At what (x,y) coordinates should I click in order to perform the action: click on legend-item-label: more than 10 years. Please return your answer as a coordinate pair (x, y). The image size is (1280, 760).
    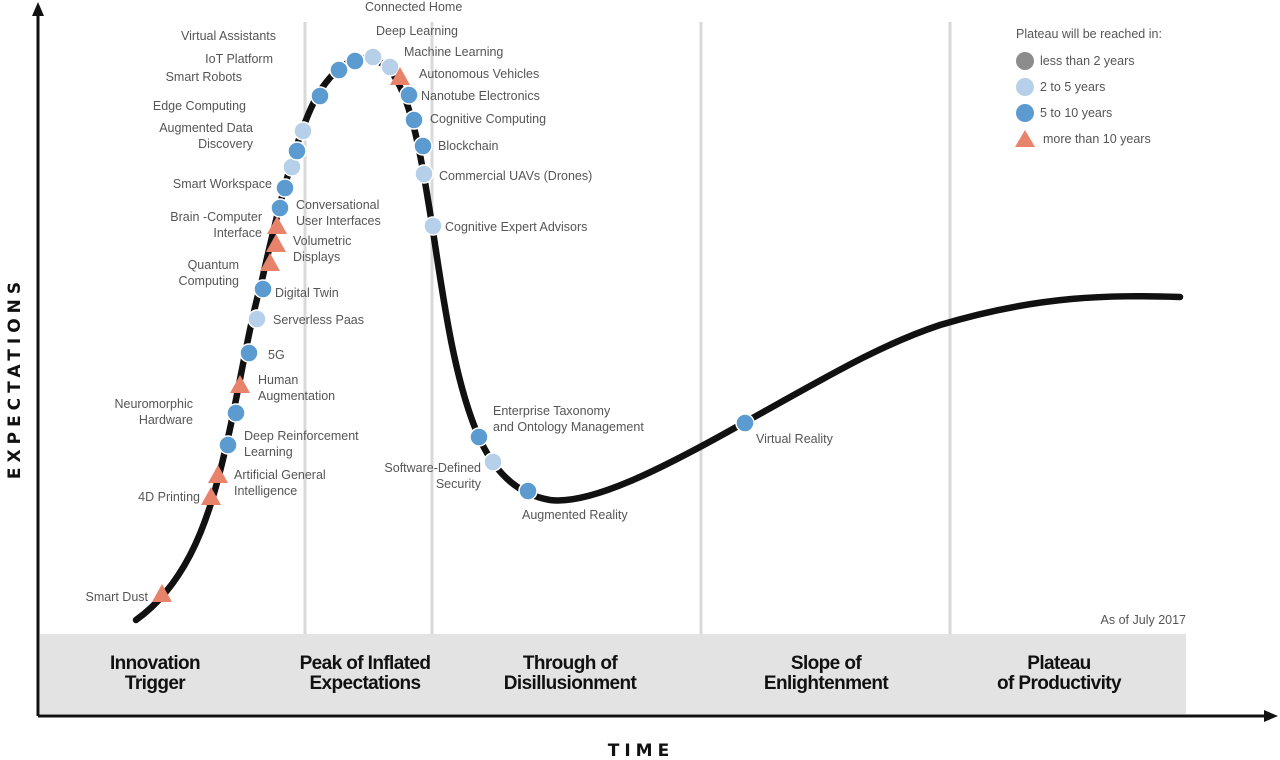
    Looking at the image, I should click on (1097, 139).